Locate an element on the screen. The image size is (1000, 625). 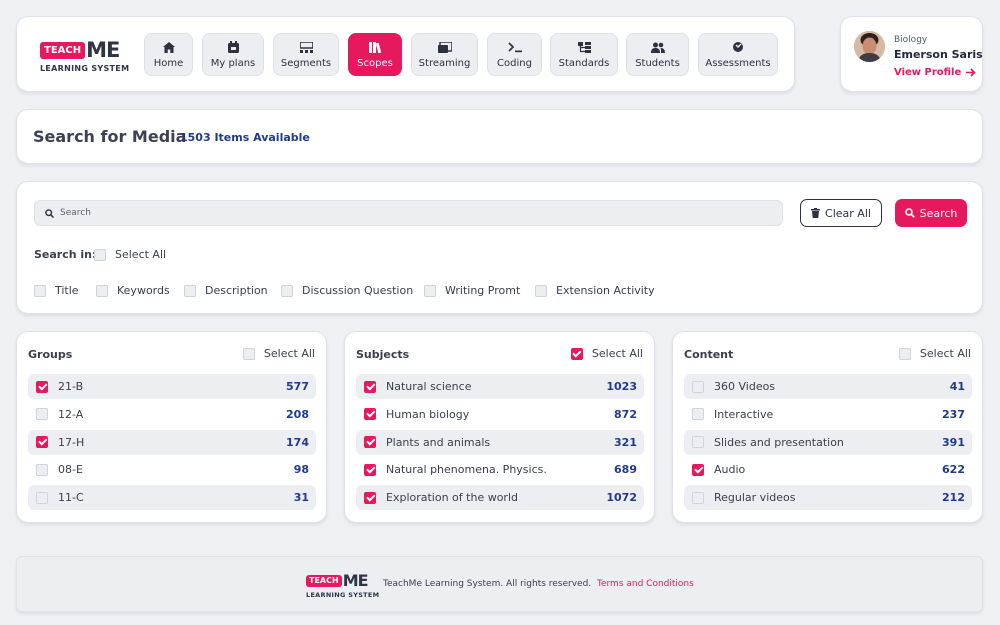
item-label: 11-C is located at coordinates (71, 498).